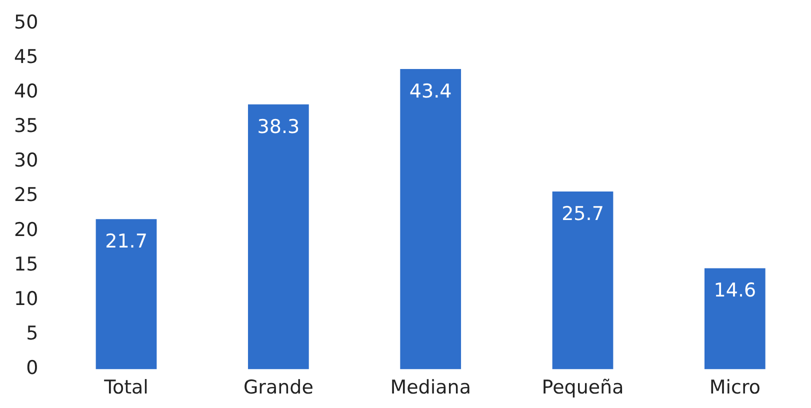 This screenshot has height=408, width=811. Describe the element at coordinates (126, 241) in the screenshot. I see `data-label: 21.7` at that location.